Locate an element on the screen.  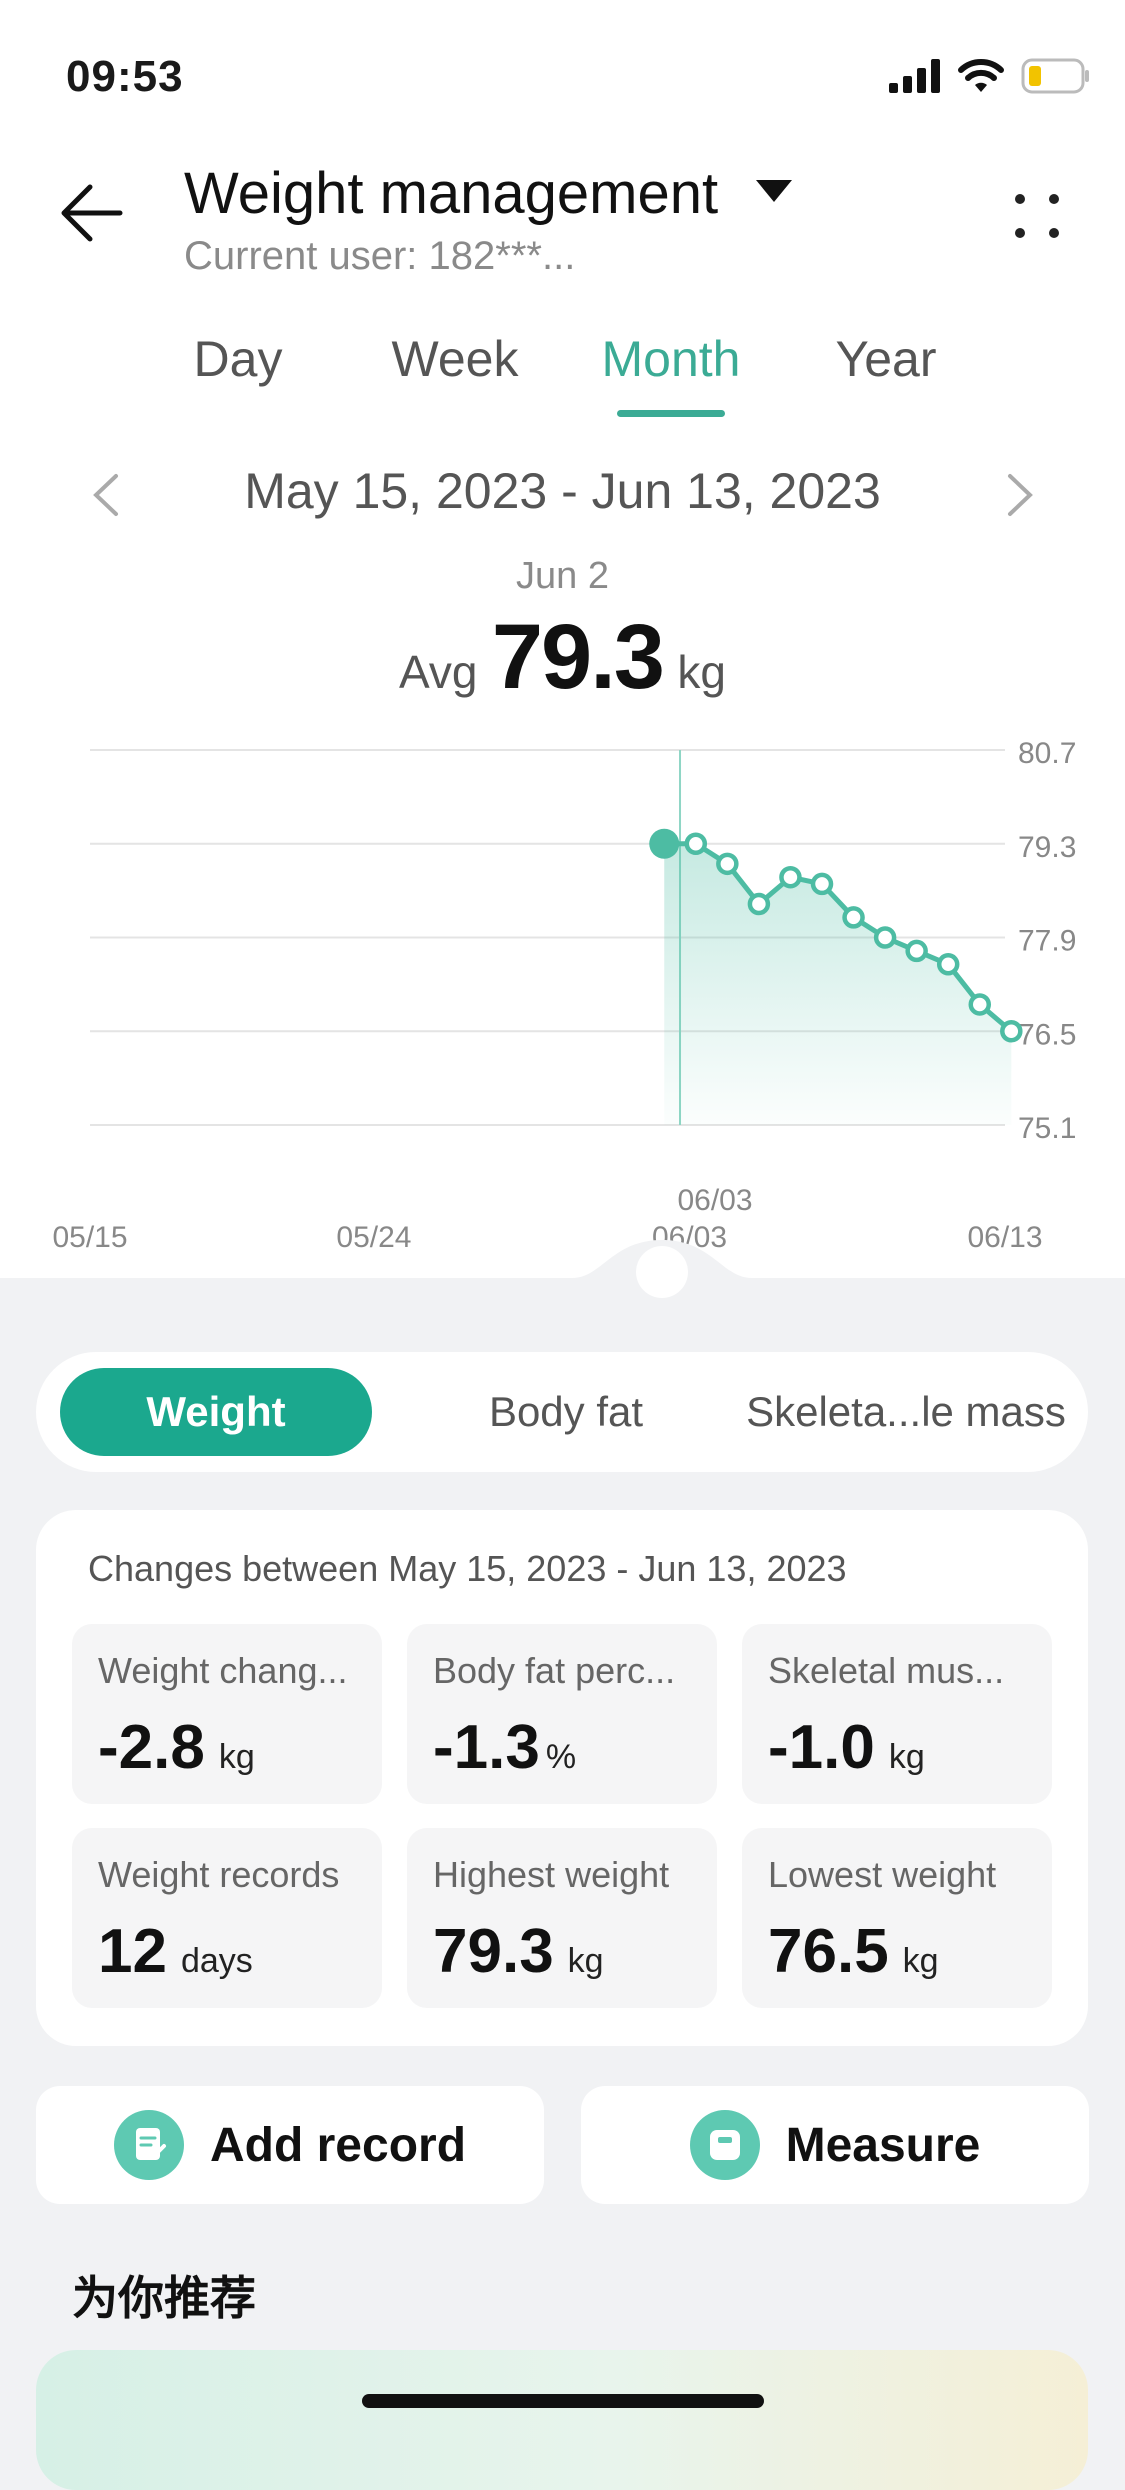
tab-week: Week is located at coordinates (455, 359).